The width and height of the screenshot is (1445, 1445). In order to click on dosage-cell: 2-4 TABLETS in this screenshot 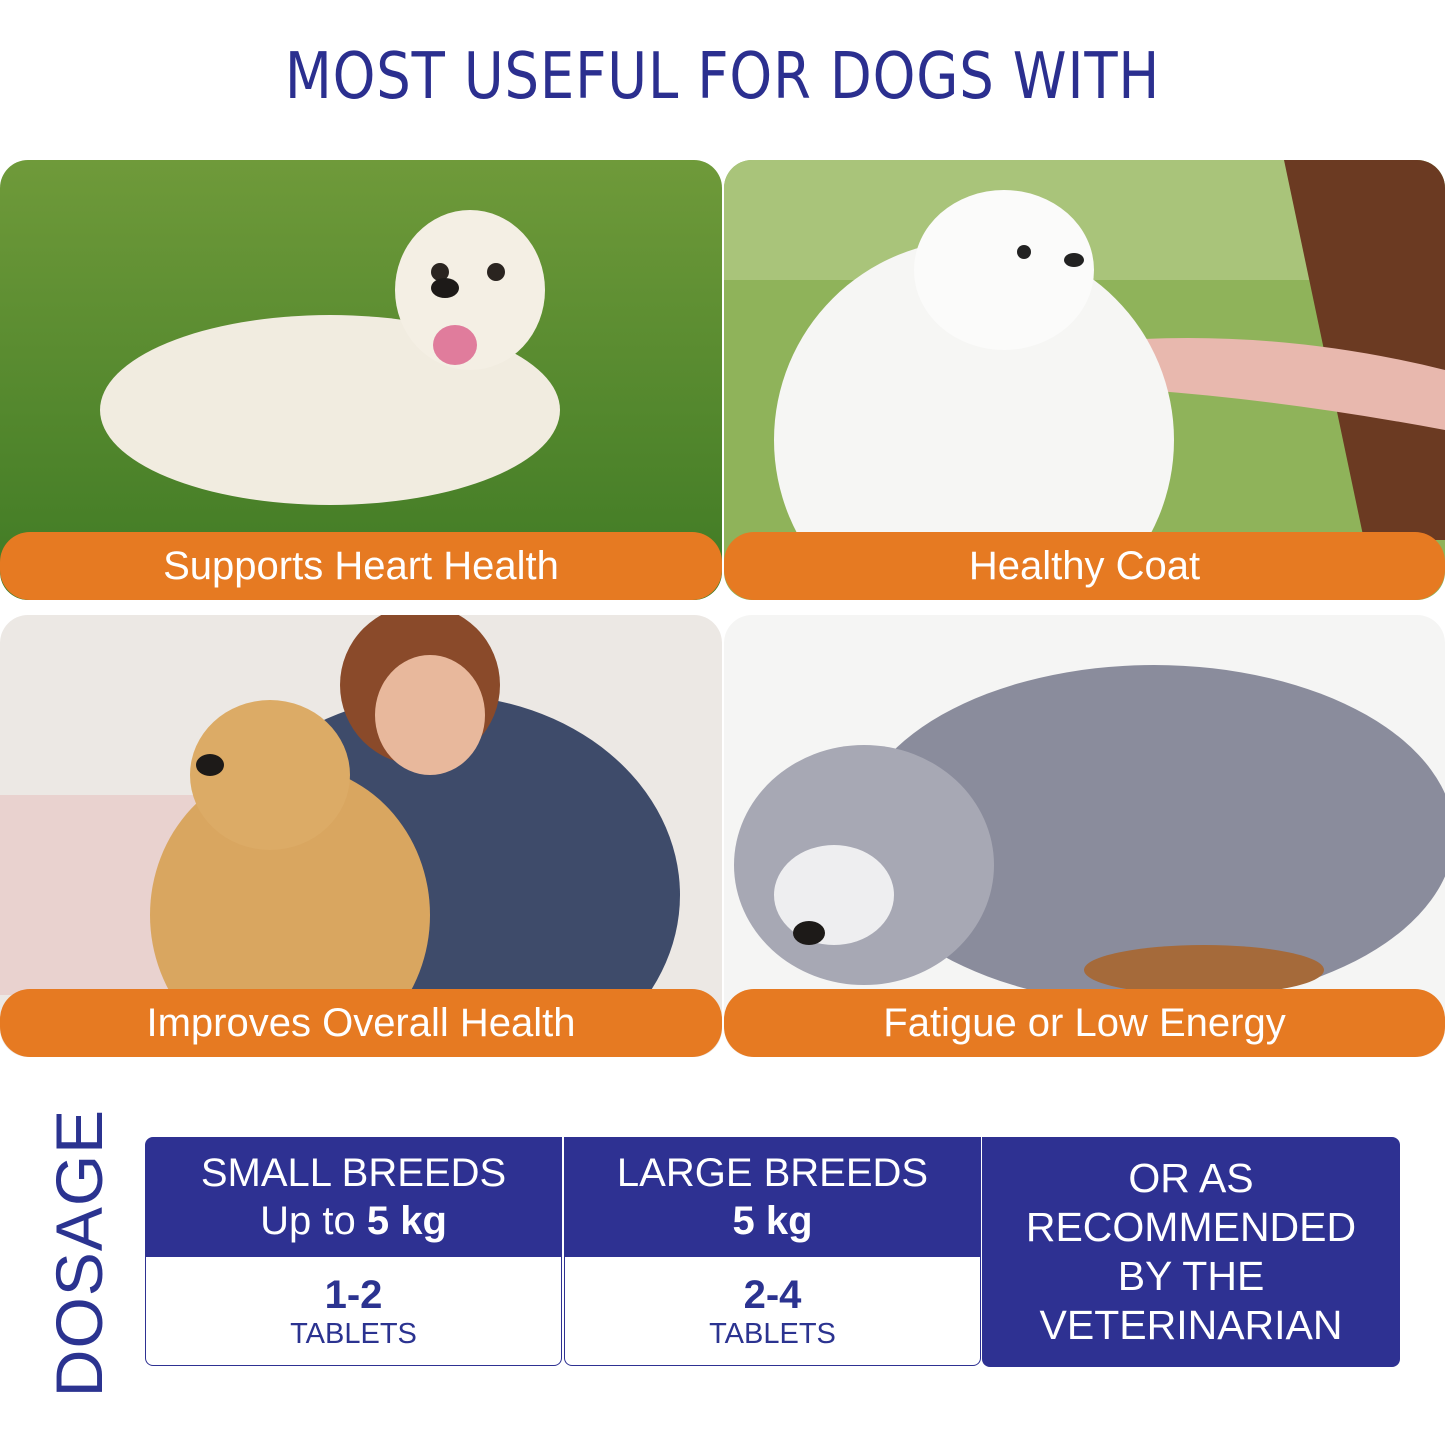, I will do `click(772, 1311)`.